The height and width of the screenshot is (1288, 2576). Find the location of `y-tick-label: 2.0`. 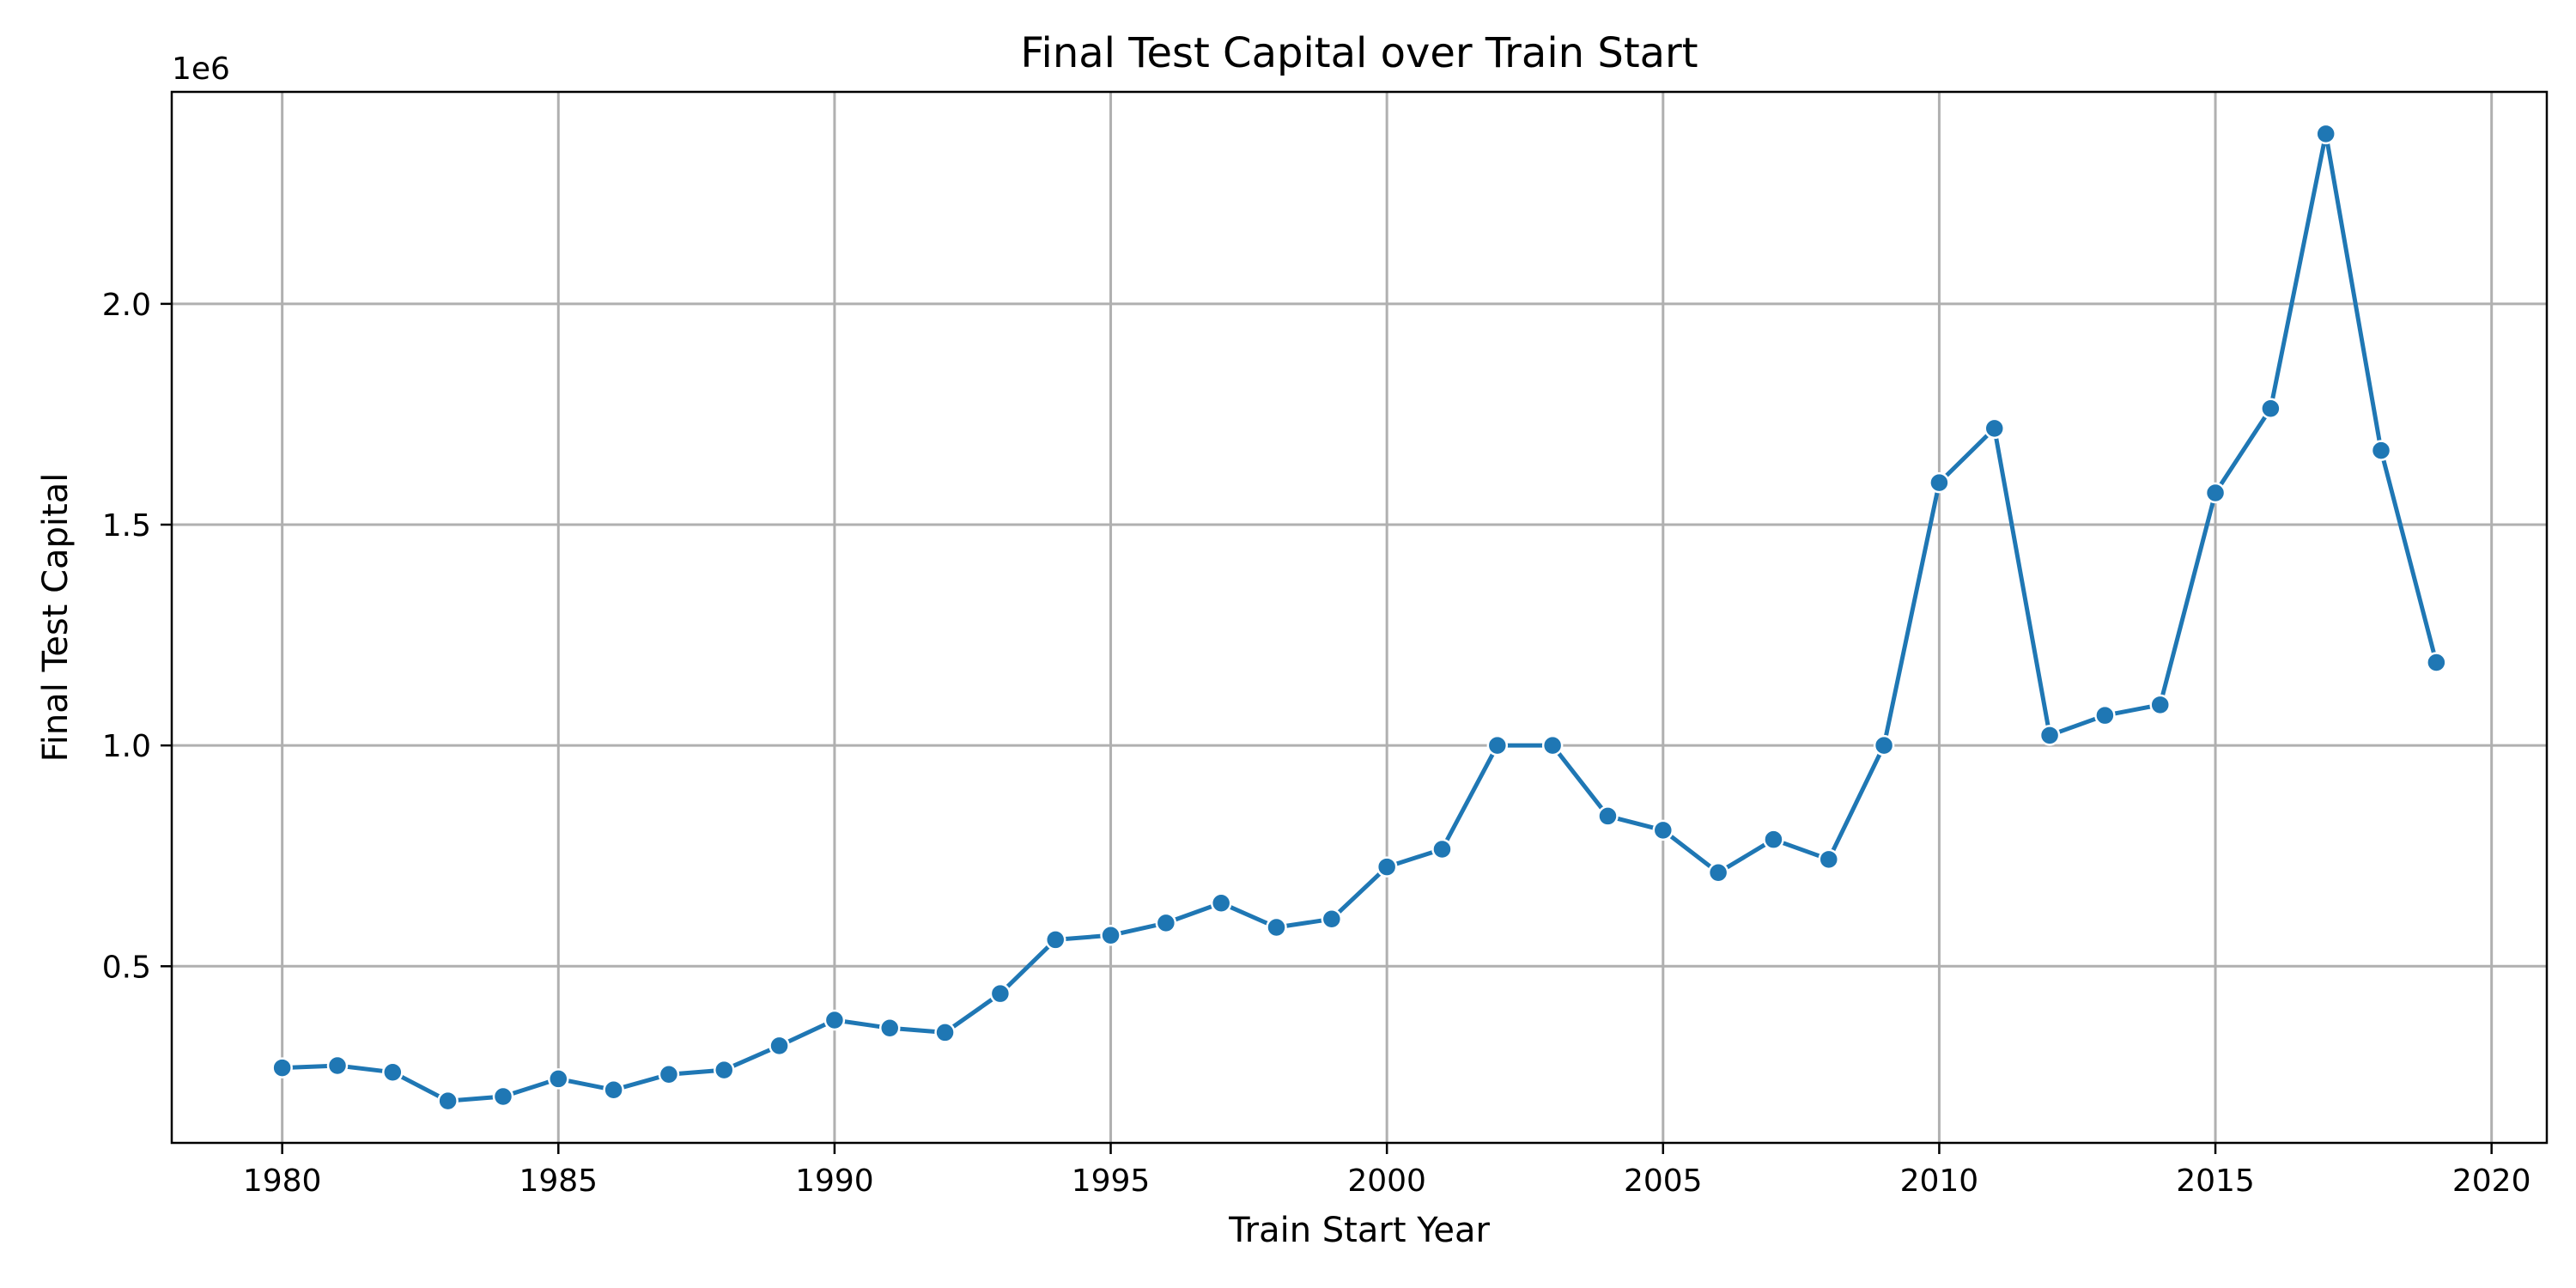

y-tick-label: 2.0 is located at coordinates (127, 305).